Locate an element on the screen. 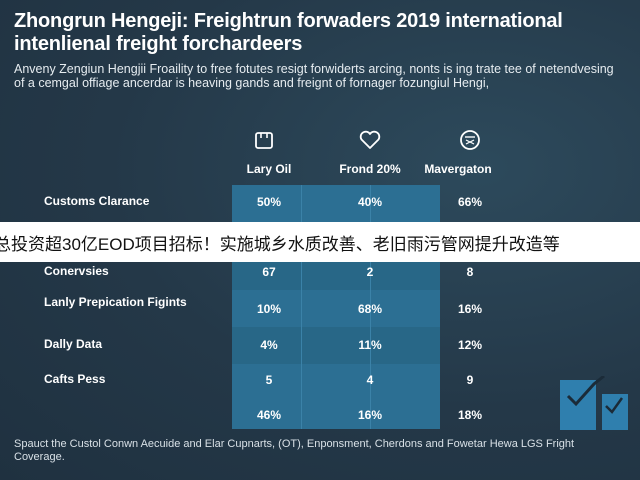 The height and width of the screenshot is (480, 640). row-label: Conervsies is located at coordinates (76, 271).